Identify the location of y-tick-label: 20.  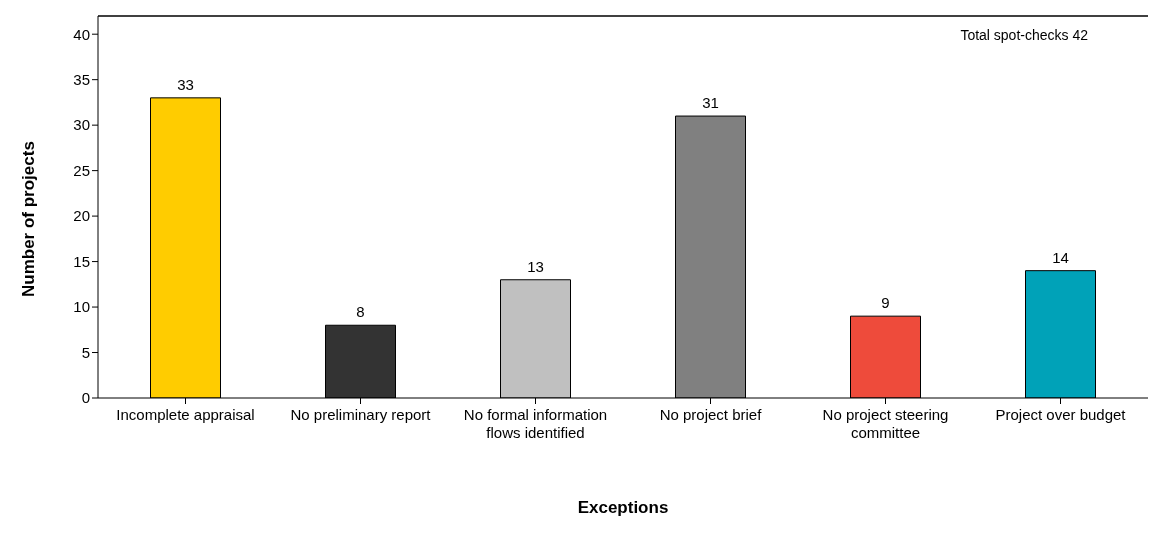
(81, 216).